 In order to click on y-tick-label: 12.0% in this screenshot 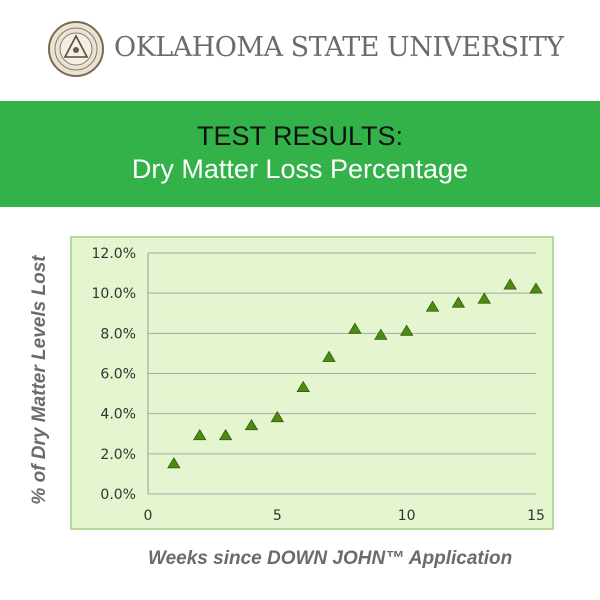, I will do `click(114, 254)`.